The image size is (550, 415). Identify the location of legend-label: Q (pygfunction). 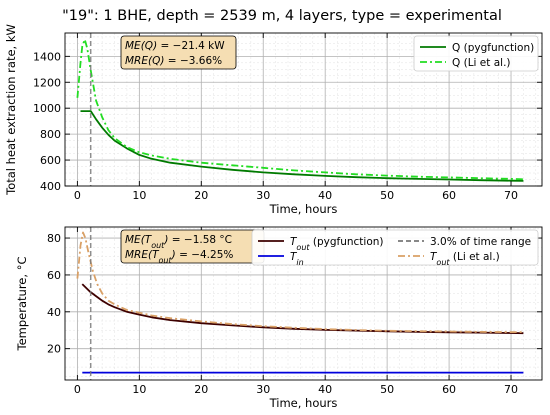
(493, 48).